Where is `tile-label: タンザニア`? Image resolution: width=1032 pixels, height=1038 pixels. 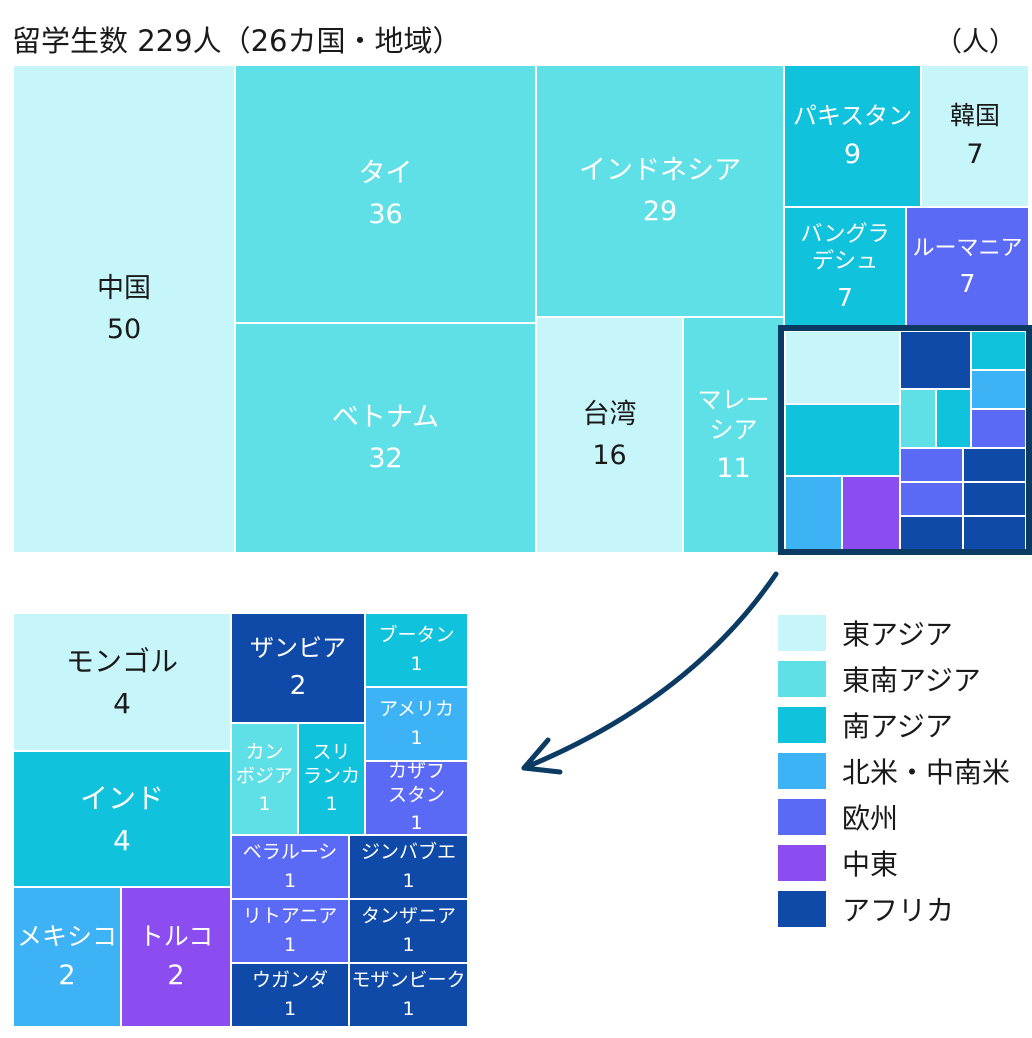
tile-label: タンザニア is located at coordinates (408, 915).